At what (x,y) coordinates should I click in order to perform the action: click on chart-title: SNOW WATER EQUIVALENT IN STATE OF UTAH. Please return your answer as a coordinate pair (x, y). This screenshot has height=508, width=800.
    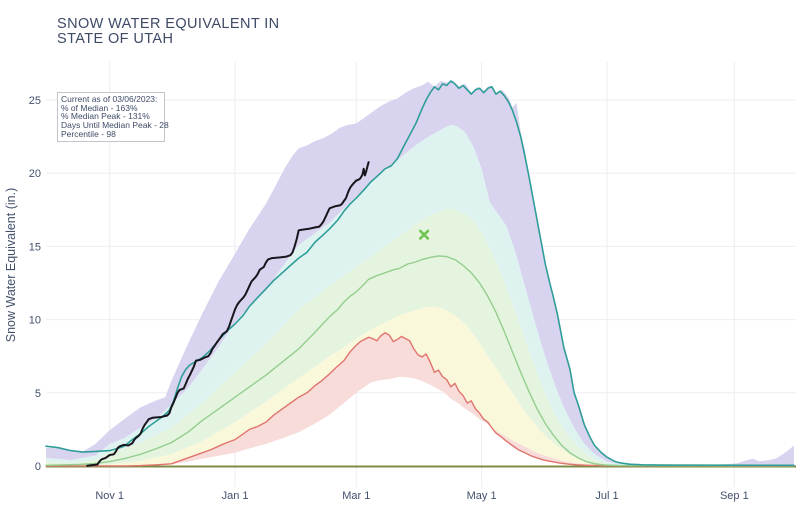
    Looking at the image, I should click on (168, 32).